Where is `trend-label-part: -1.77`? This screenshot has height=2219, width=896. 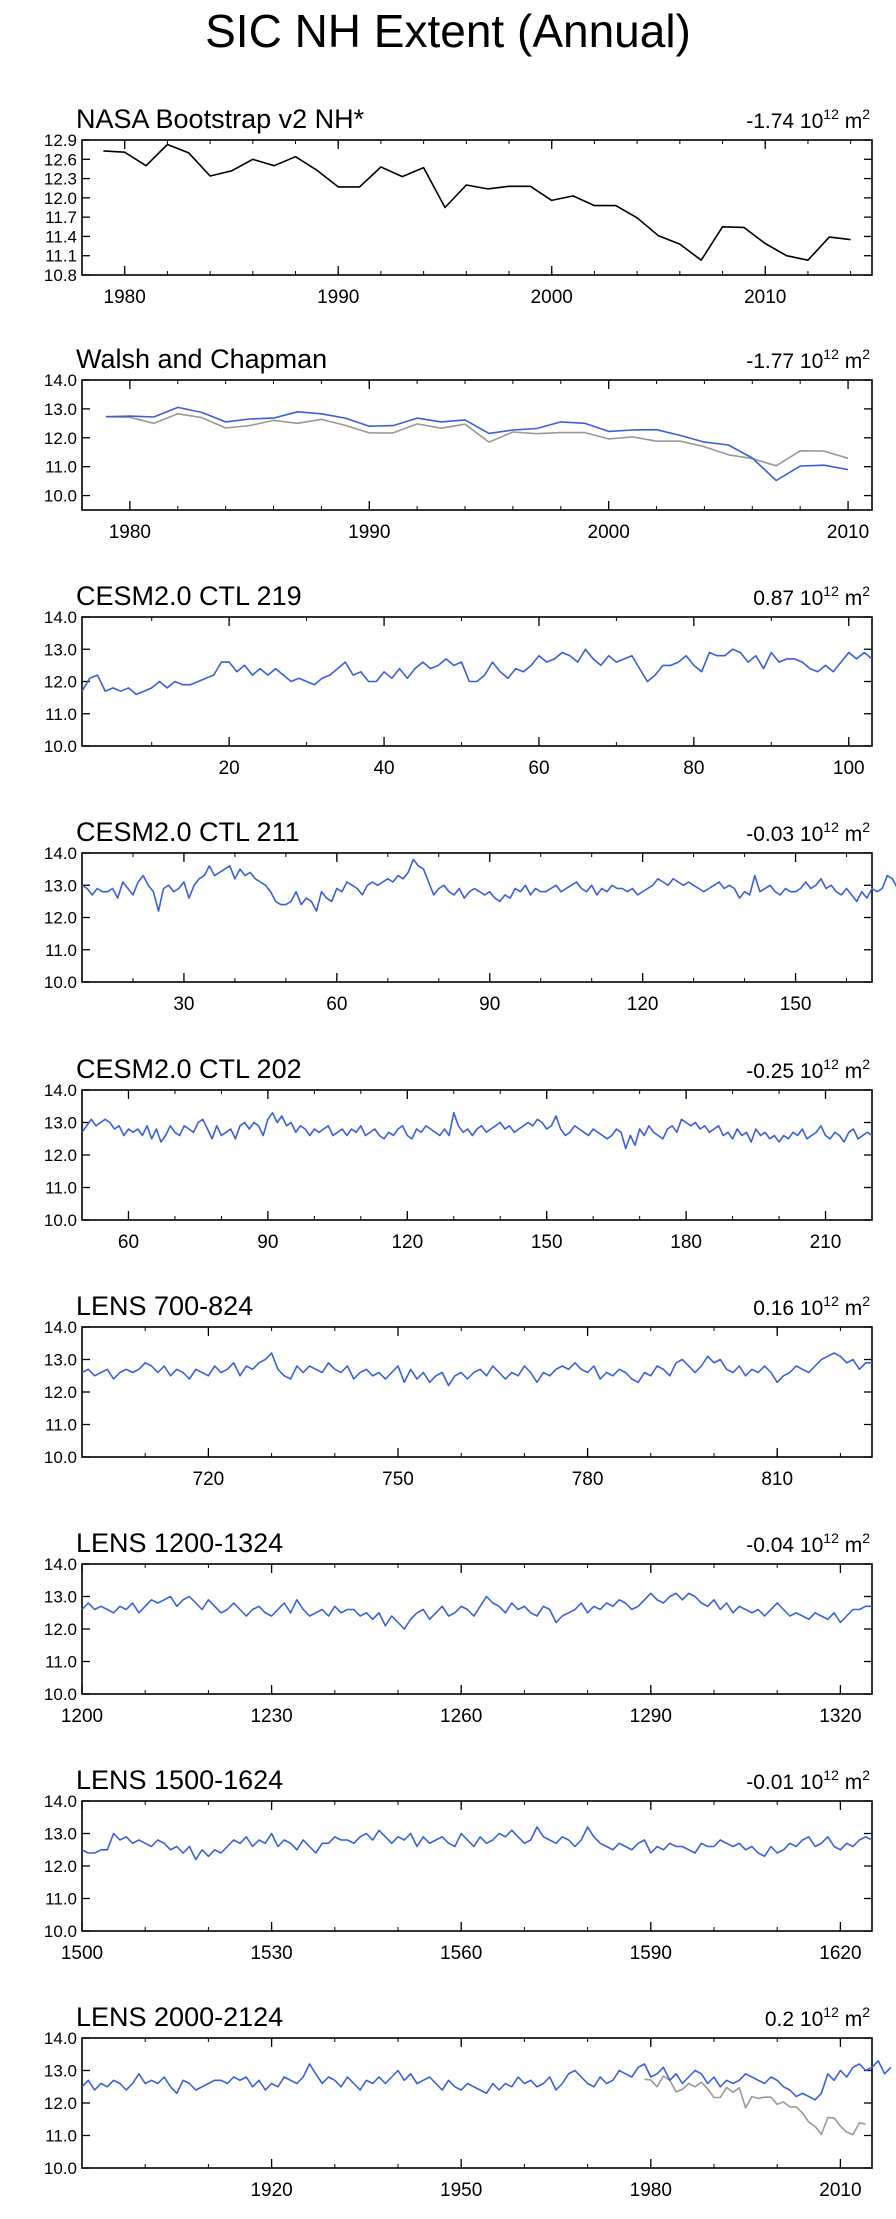 trend-label-part: -1.77 is located at coordinates (770, 361).